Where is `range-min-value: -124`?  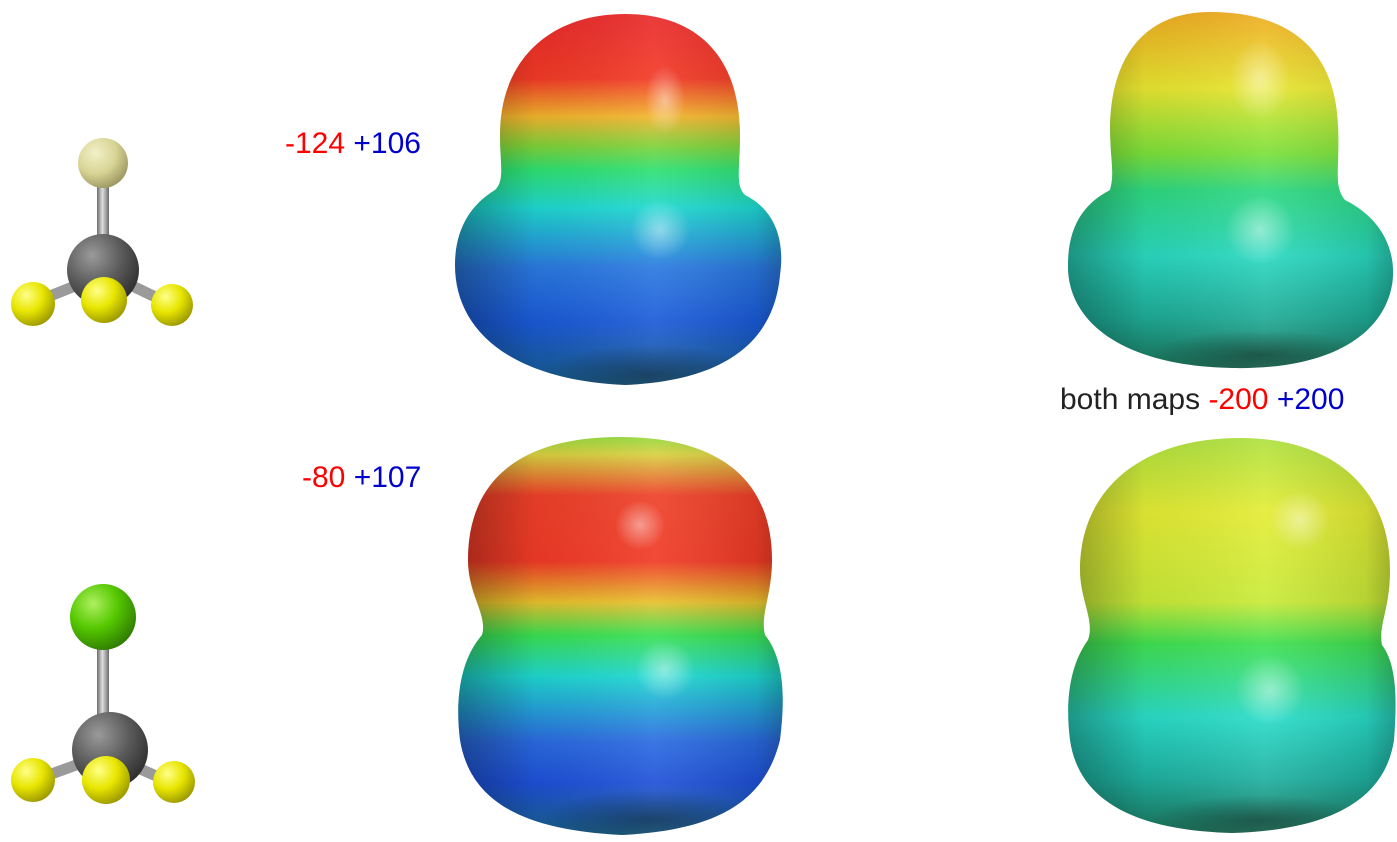
range-min-value: -124 is located at coordinates (315, 143).